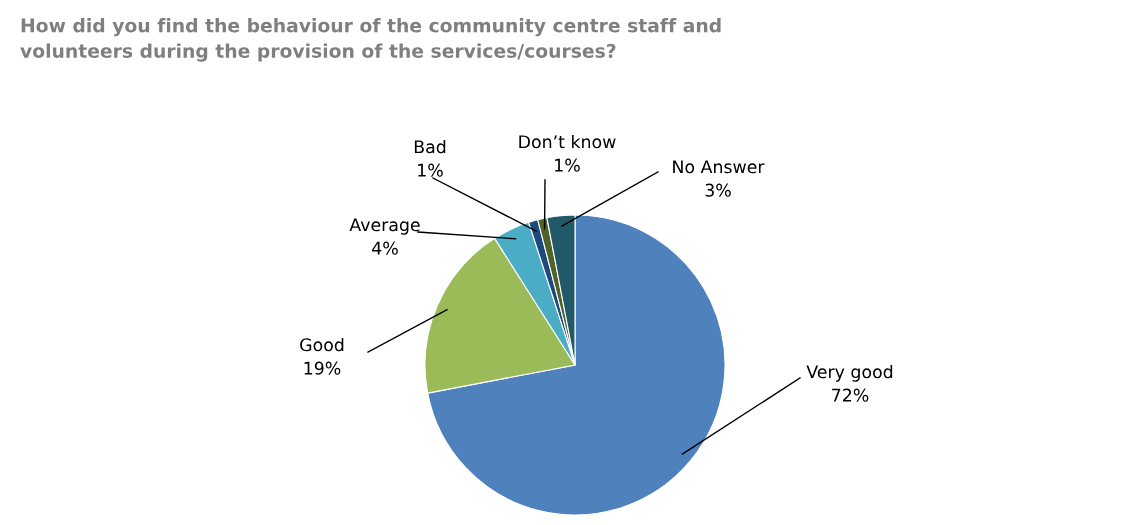 The height and width of the screenshot is (525, 1124). I want to click on slice-label: Good, so click(322, 344).